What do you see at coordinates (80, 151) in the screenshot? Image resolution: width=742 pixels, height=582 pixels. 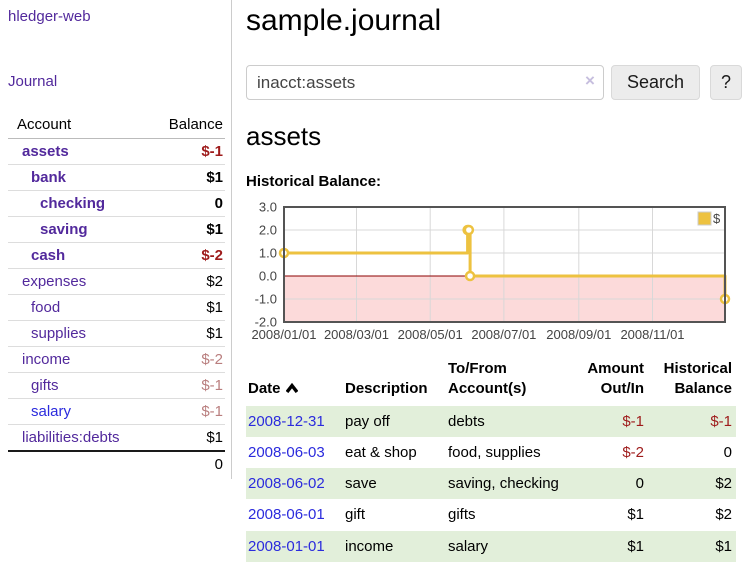 I see `account-cell: assets` at bounding box center [80, 151].